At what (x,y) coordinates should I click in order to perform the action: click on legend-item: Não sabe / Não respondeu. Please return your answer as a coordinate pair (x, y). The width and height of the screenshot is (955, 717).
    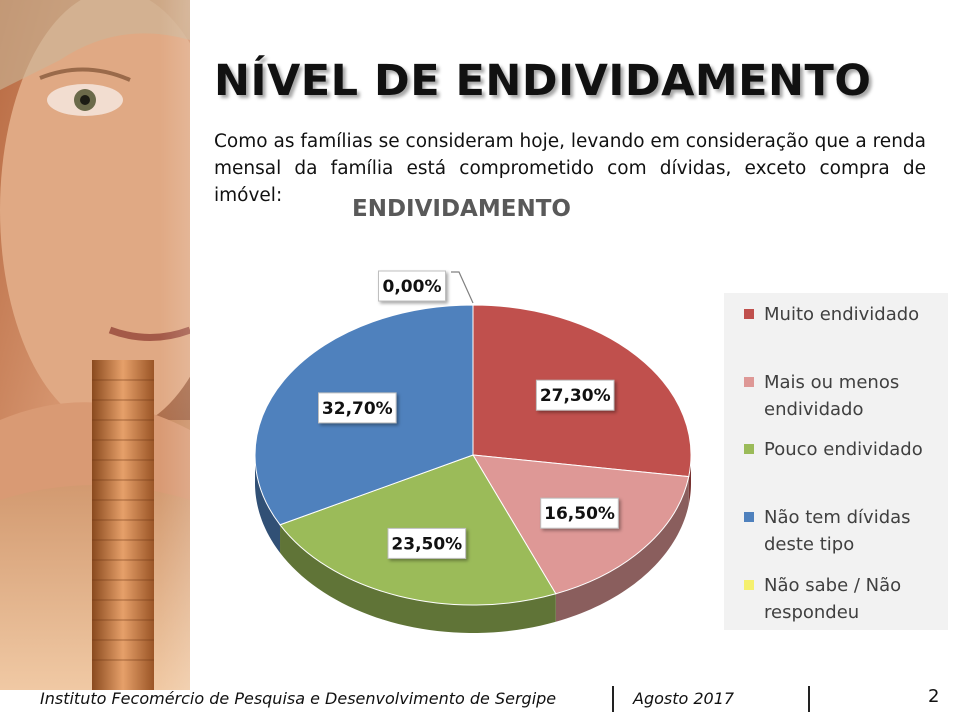
    Looking at the image, I should click on (844, 599).